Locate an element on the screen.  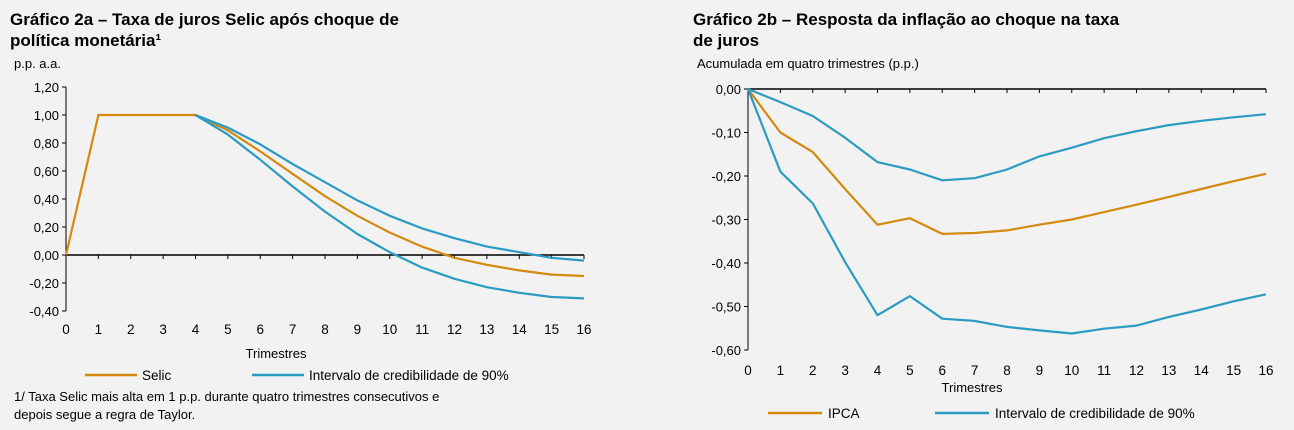
chart-2b-legend-label-interval: Intervalo de credibilidade de 90% is located at coordinates (1095, 413).